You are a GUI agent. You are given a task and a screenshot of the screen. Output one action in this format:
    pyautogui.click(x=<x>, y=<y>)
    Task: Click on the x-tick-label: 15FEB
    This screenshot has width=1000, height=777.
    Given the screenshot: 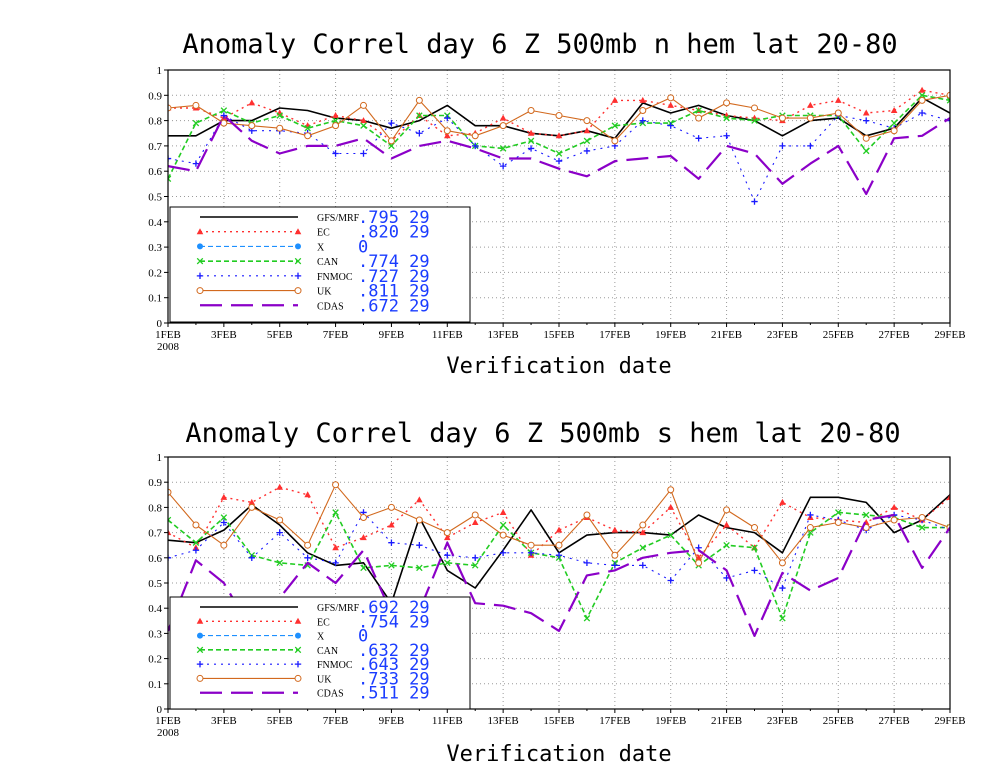 What is the action you would take?
    pyautogui.click(x=558, y=335)
    